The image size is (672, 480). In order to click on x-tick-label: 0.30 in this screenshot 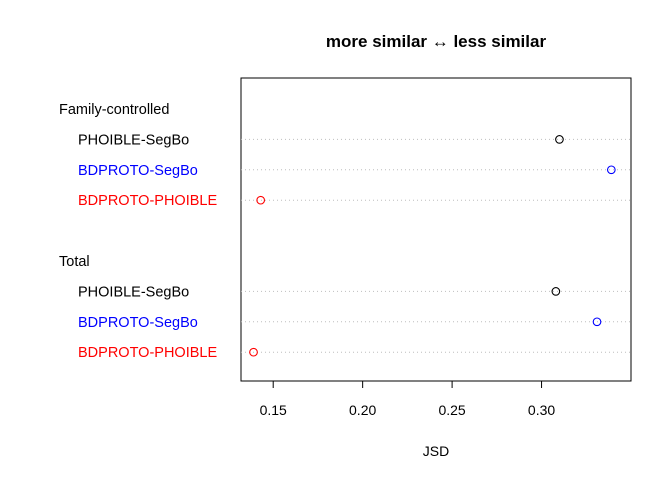, I will do `click(541, 410)`.